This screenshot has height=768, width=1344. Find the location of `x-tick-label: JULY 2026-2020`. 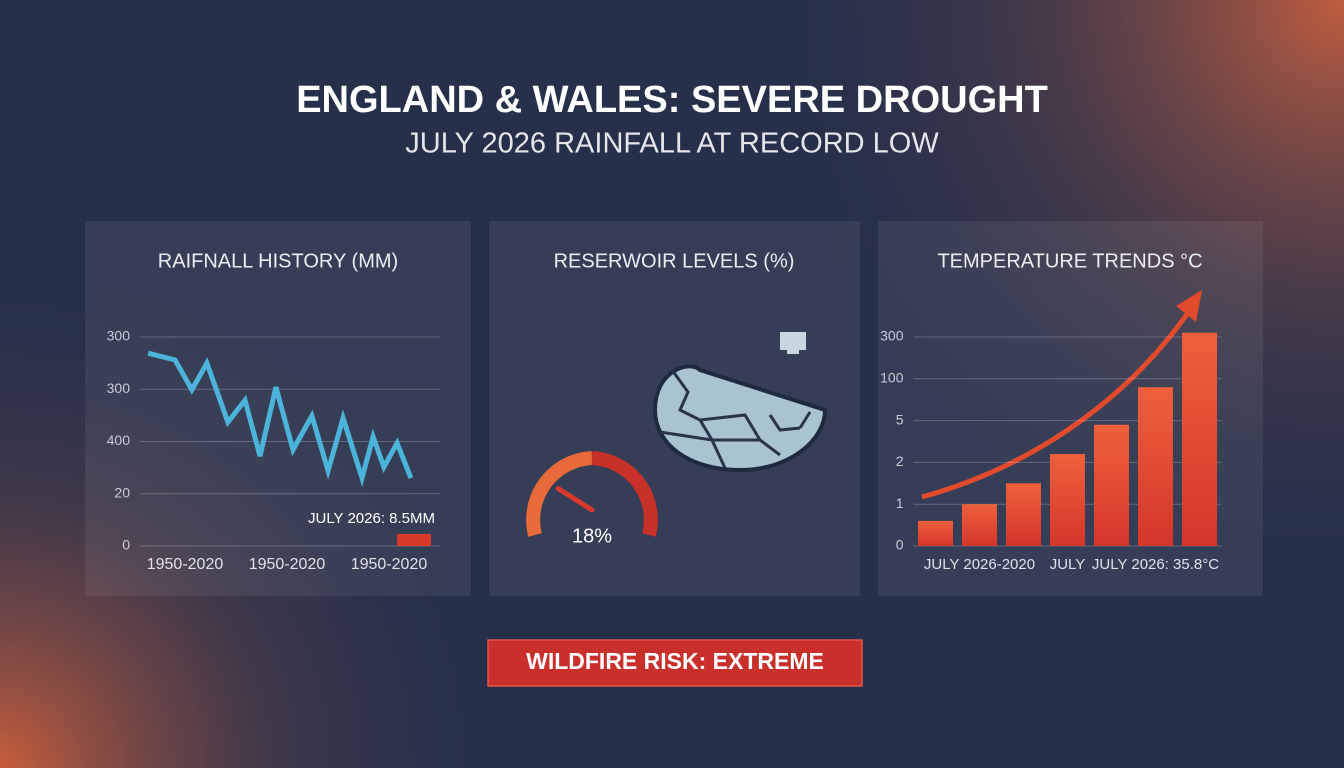

x-tick-label: JULY 2026-2020 is located at coordinates (979, 564).